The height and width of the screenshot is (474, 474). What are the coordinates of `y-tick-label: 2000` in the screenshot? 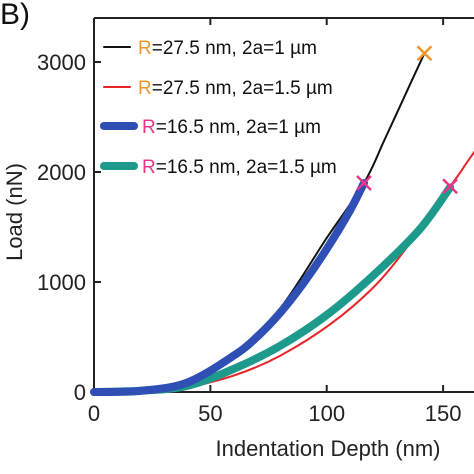 It's located at (61, 172).